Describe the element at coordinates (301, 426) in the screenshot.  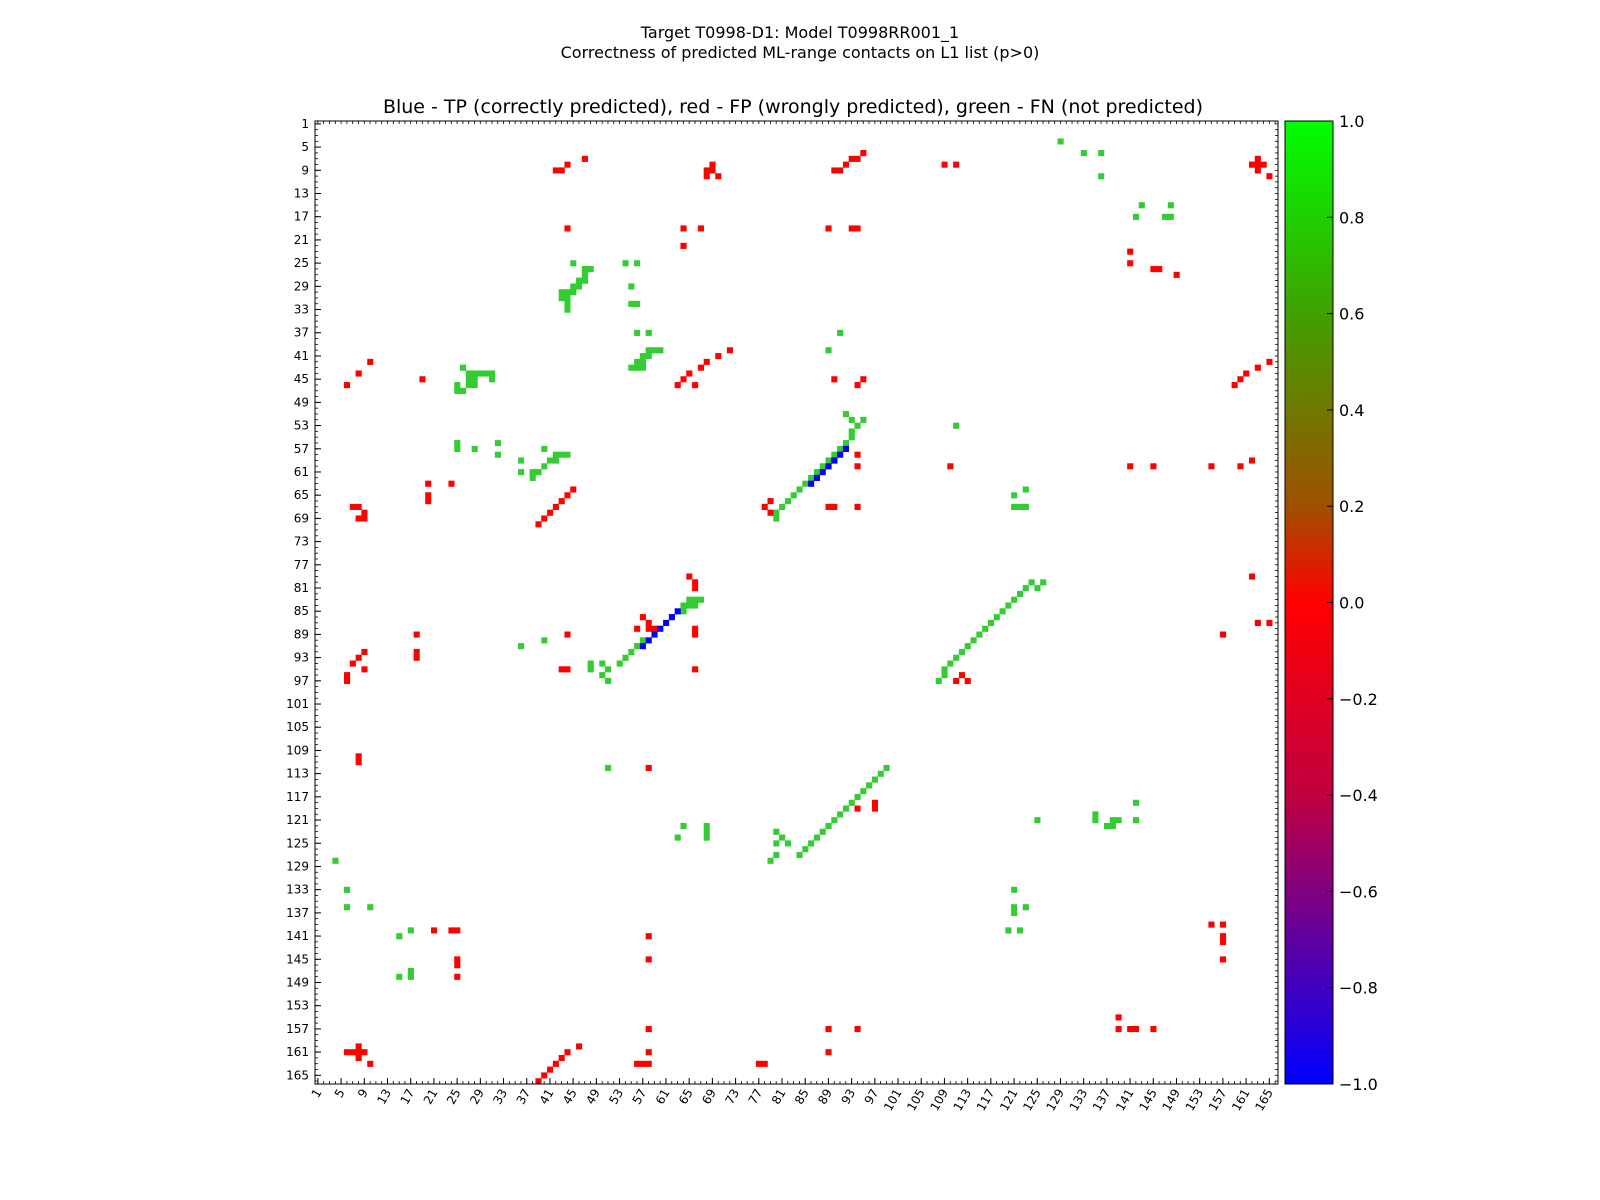
I see `y-tick-label: 53` at that location.